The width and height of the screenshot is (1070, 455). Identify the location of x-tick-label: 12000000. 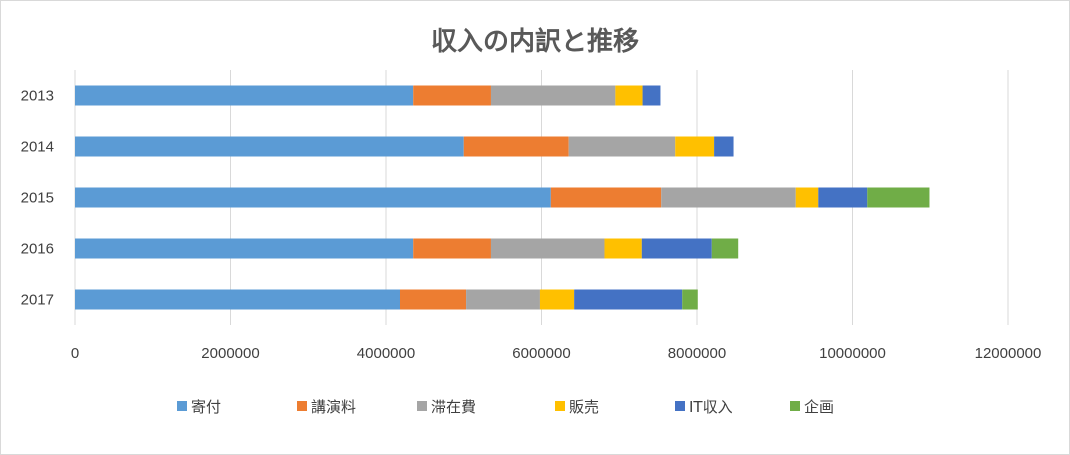
(1008, 353).